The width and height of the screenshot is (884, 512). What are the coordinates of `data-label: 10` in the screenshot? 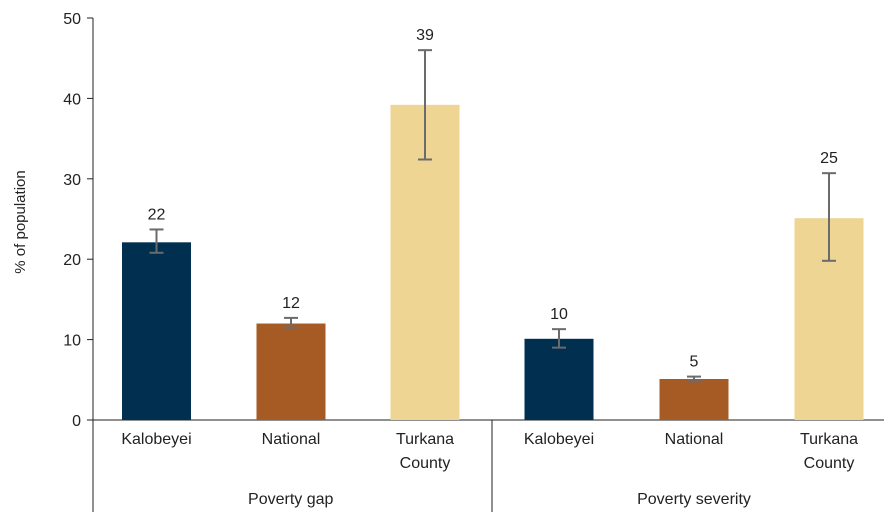 It's located at (559, 314).